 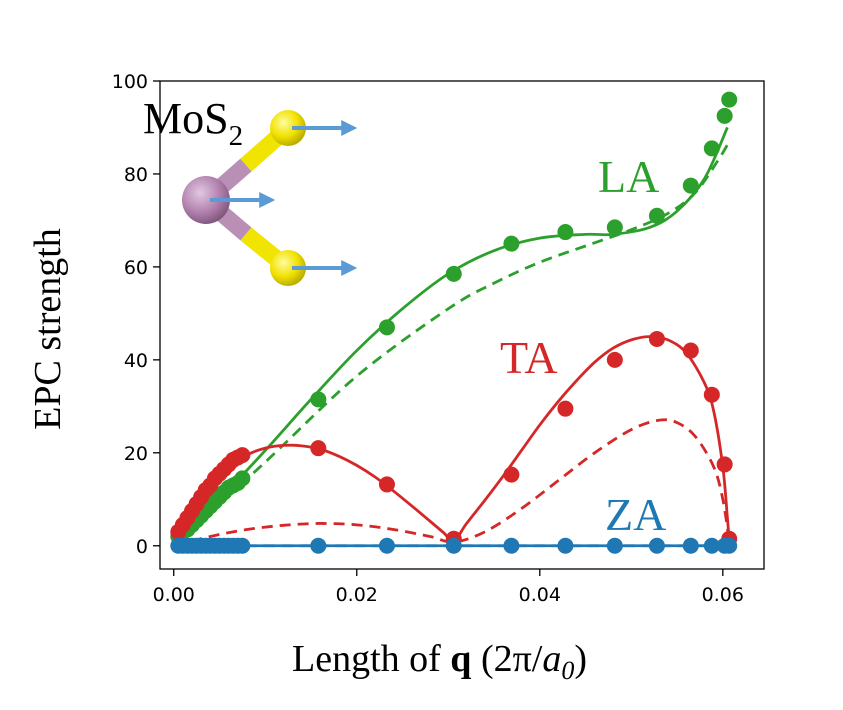 I want to click on y-tick-label-4: 80, so click(x=136, y=175).